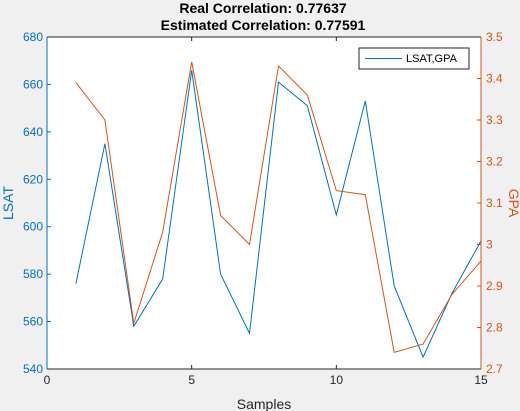 The width and height of the screenshot is (520, 411). What do you see at coordinates (33, 274) in the screenshot?
I see `y-left-tick-label: 580` at bounding box center [33, 274].